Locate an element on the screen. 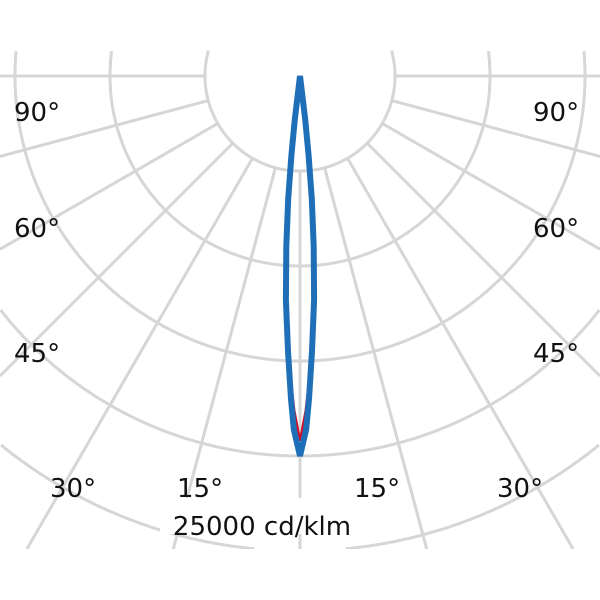 The image size is (600, 600). series-curve-blue is located at coordinates (300, 266).